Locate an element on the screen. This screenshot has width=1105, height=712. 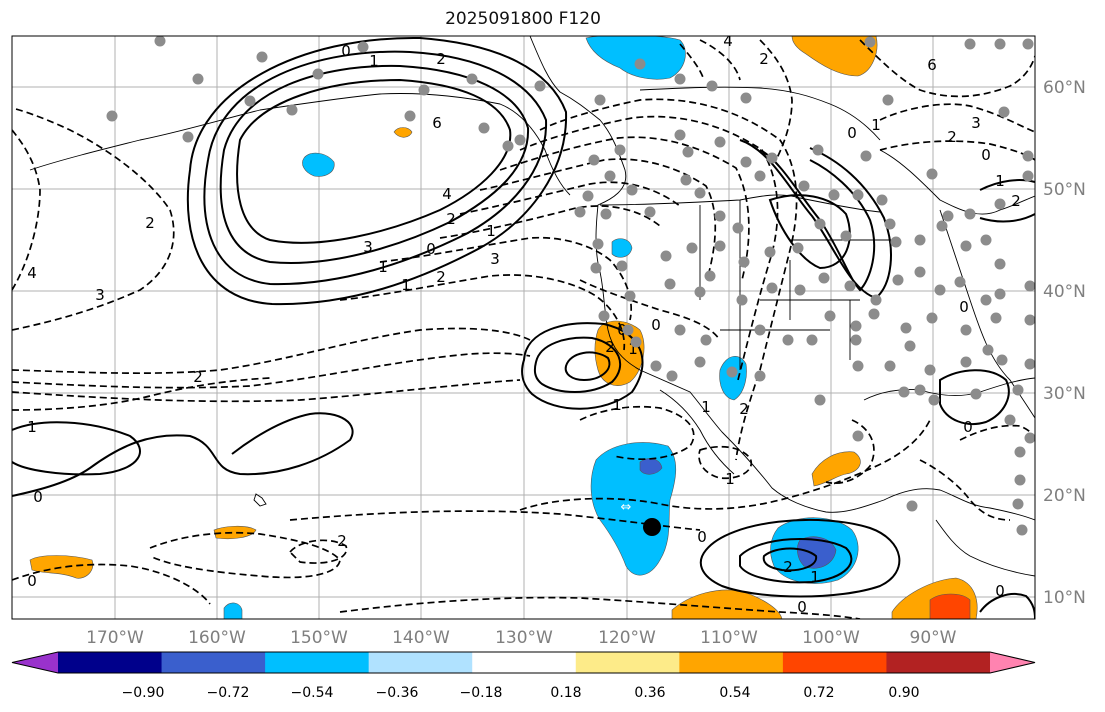
lat-label: 50°N is located at coordinates (1064, 190).